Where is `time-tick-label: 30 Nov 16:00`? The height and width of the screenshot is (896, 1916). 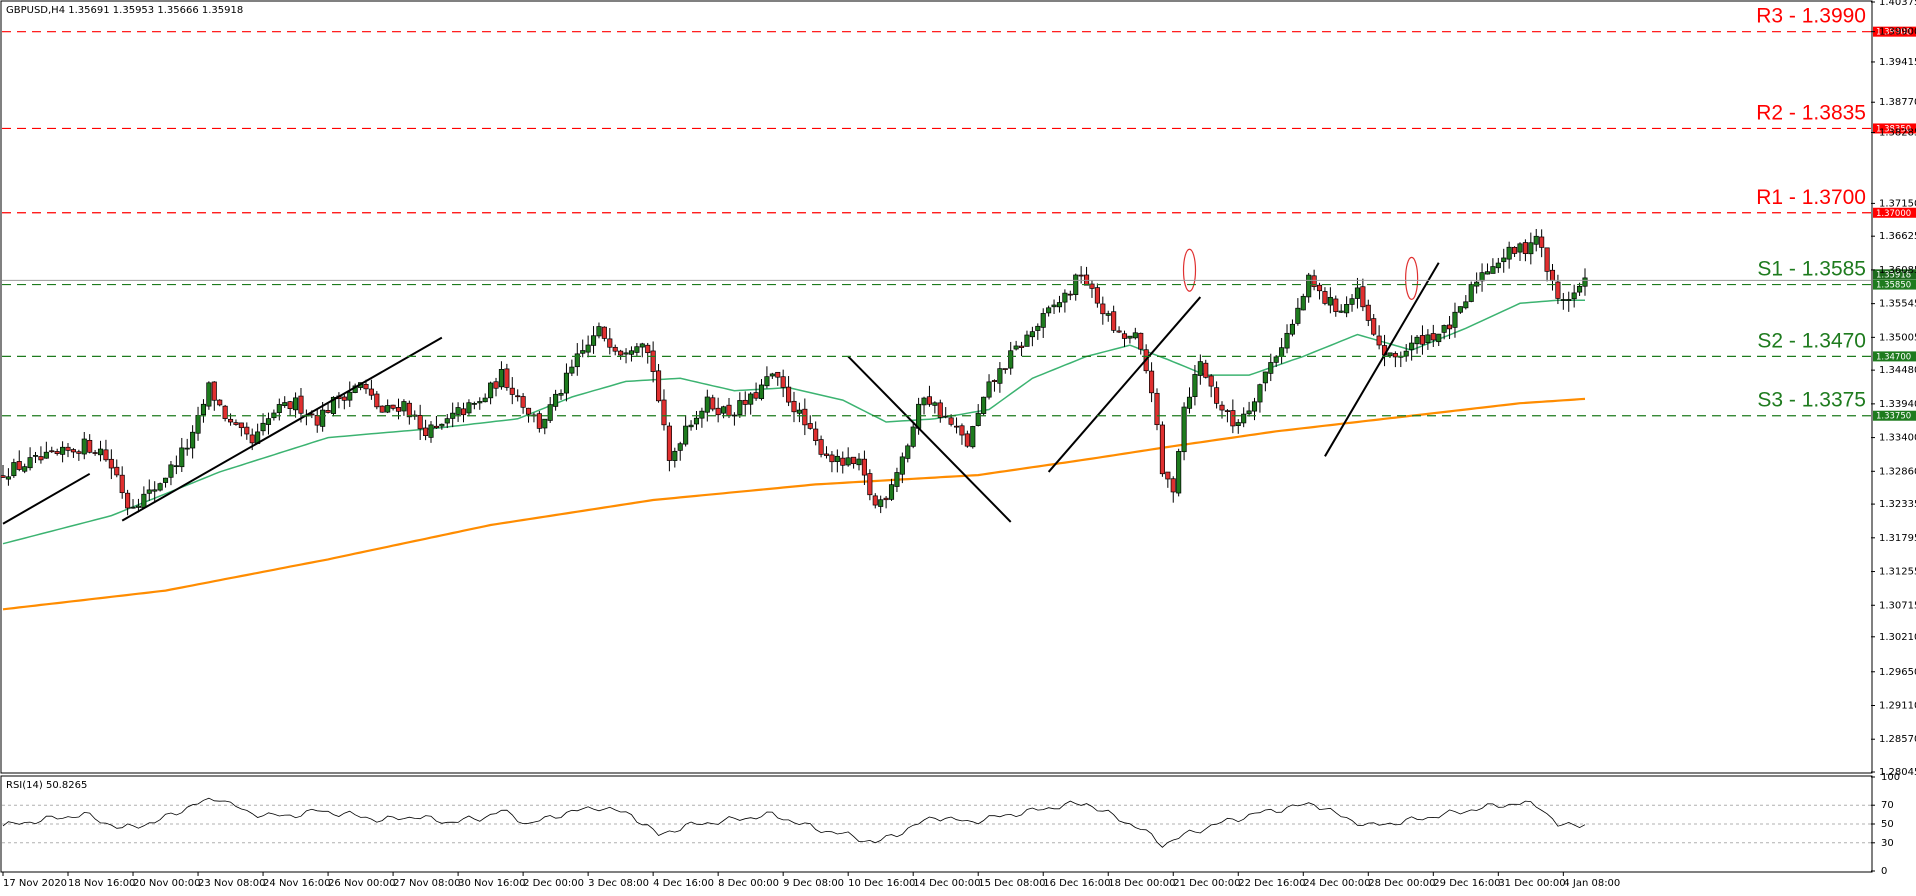 time-tick-label: 30 Nov 16:00 is located at coordinates (491, 883).